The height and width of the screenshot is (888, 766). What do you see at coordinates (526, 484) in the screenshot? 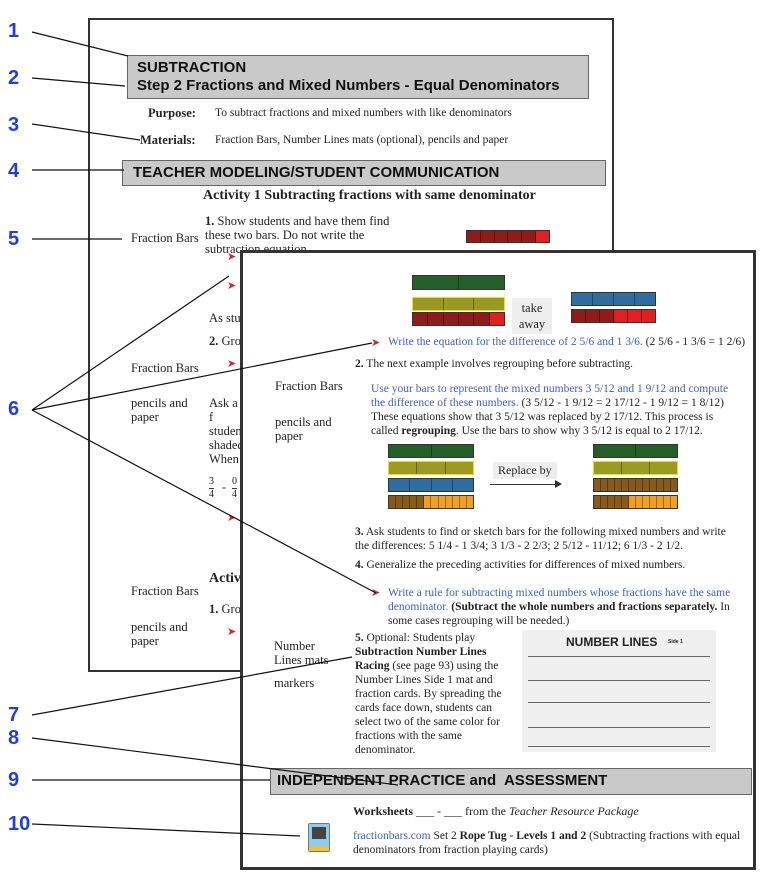
I see `right-arrow-icon` at bounding box center [526, 484].